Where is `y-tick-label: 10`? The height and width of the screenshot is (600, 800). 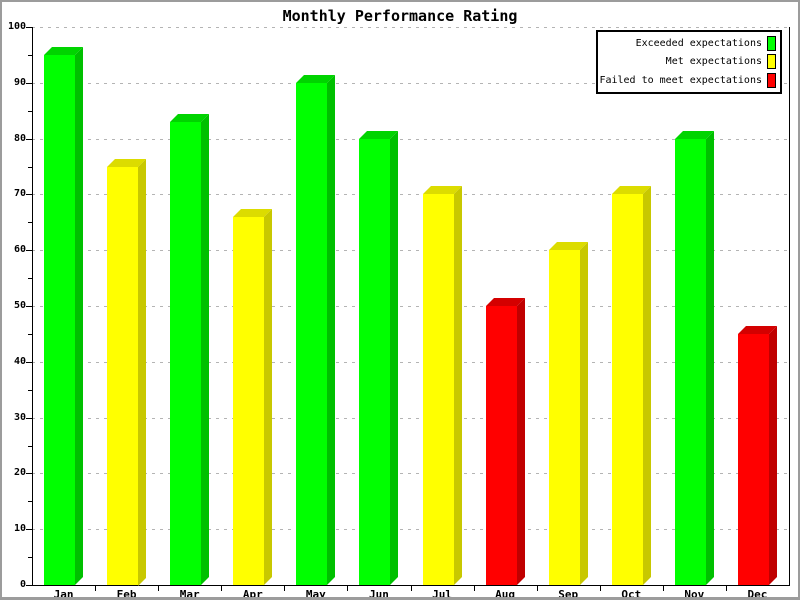
y-tick-label: 10 is located at coordinates (19, 529).